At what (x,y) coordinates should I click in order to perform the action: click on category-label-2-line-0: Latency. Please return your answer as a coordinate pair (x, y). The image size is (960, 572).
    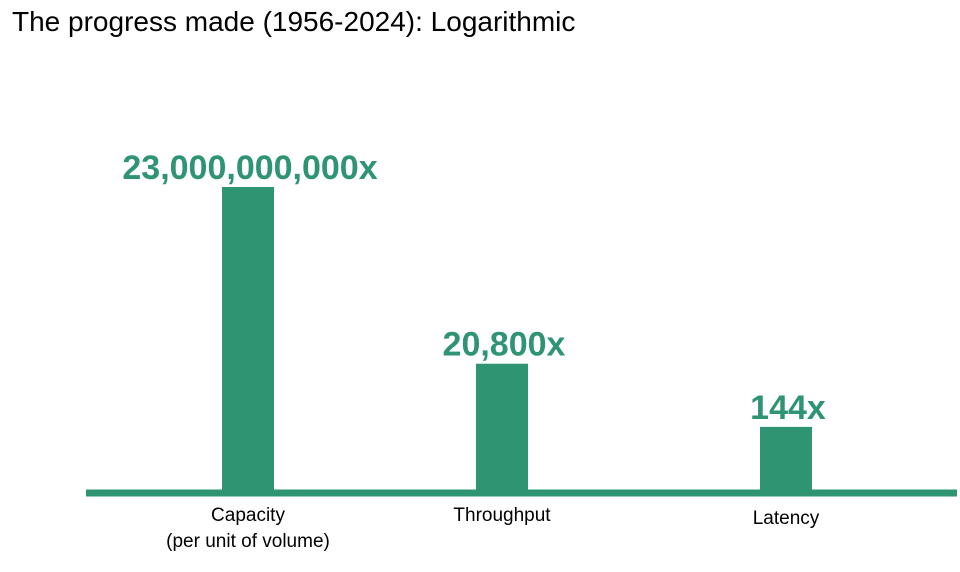
    Looking at the image, I should click on (786, 518).